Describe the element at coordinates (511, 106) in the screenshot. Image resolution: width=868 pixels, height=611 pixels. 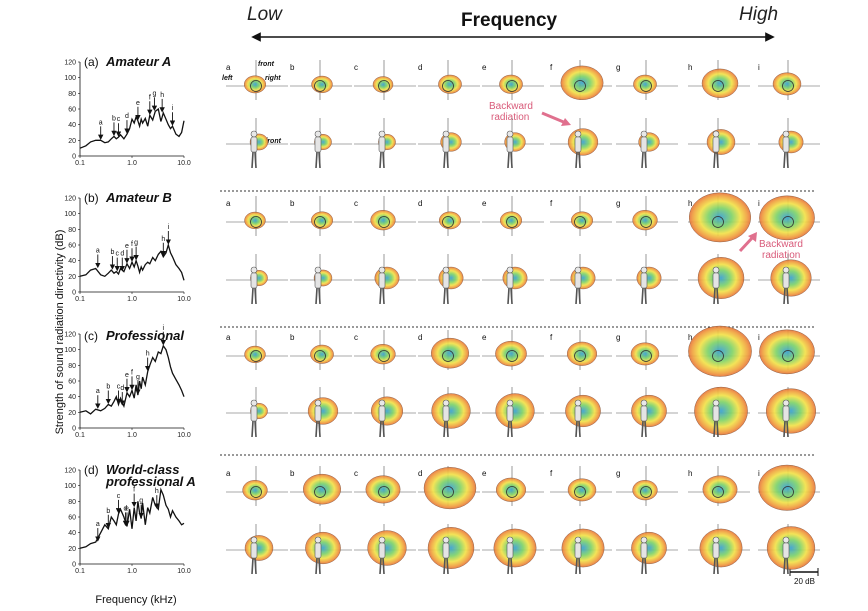
I see `annotation-backward-a-1: Backward` at that location.